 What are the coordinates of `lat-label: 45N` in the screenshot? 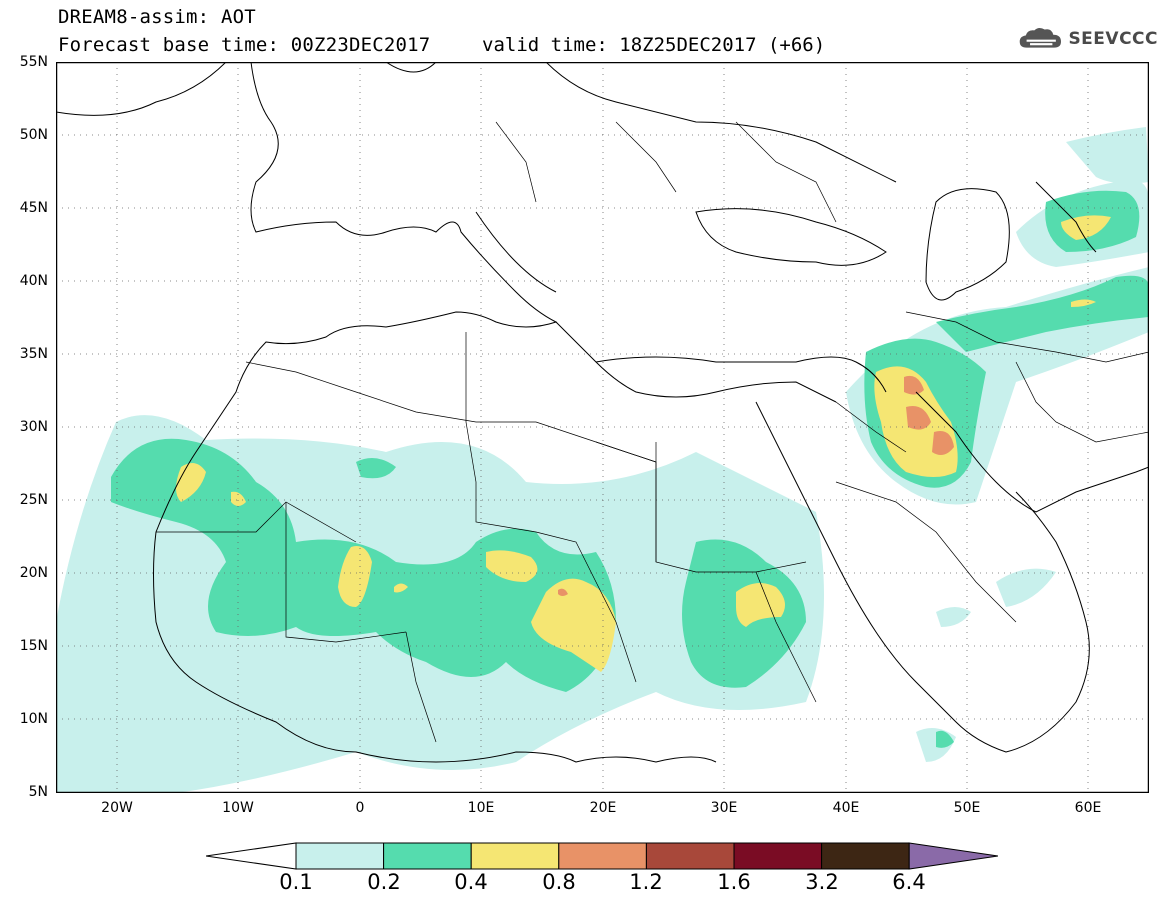 It's located at (33, 208).